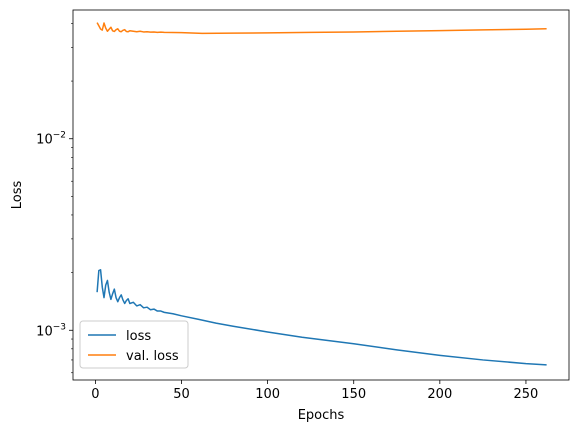  Describe the element at coordinates (181, 394) in the screenshot. I see `x-tick-label: 50` at that location.